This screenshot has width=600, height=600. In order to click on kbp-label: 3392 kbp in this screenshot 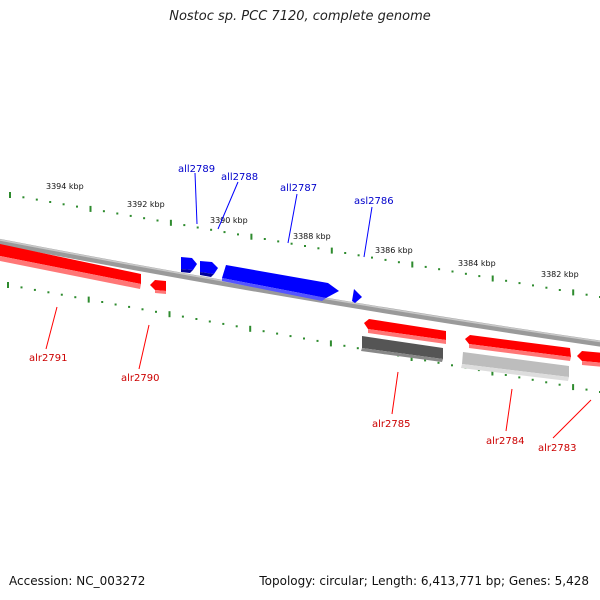, I will do `click(146, 204)`.